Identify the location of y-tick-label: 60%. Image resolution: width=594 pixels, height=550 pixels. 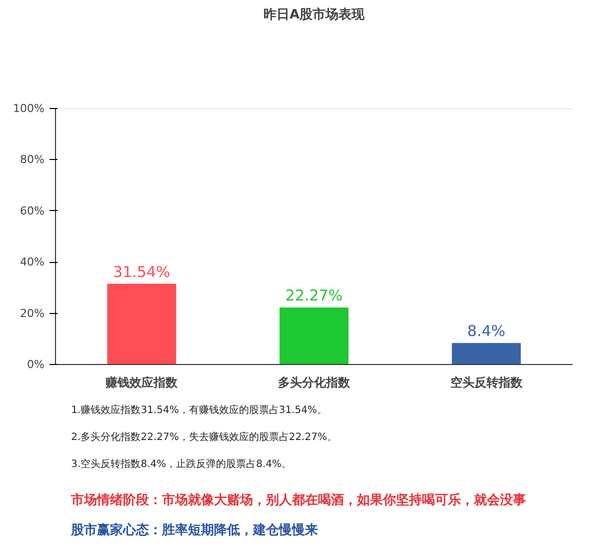
(32, 211).